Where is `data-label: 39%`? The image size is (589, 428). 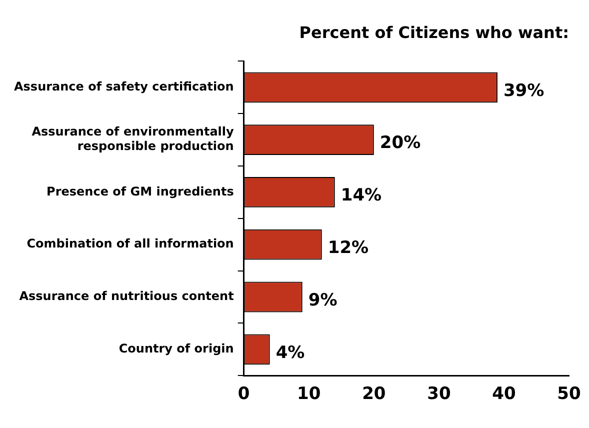 data-label: 39% is located at coordinates (523, 90).